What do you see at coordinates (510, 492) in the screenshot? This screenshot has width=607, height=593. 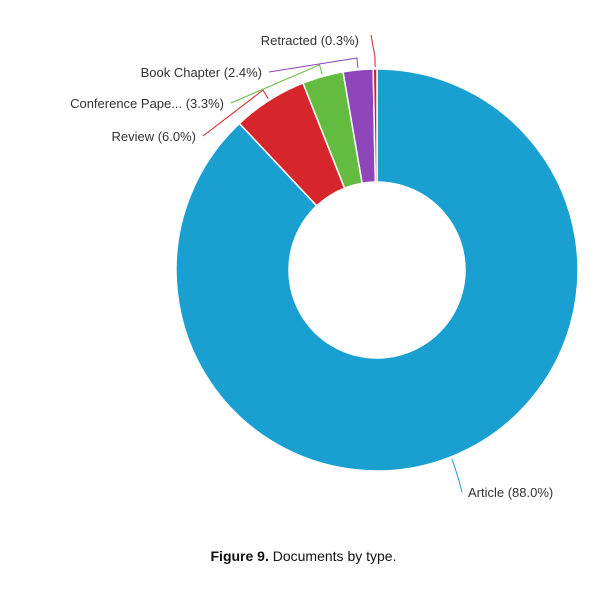 I see `label-article: Article (88.0%)` at bounding box center [510, 492].